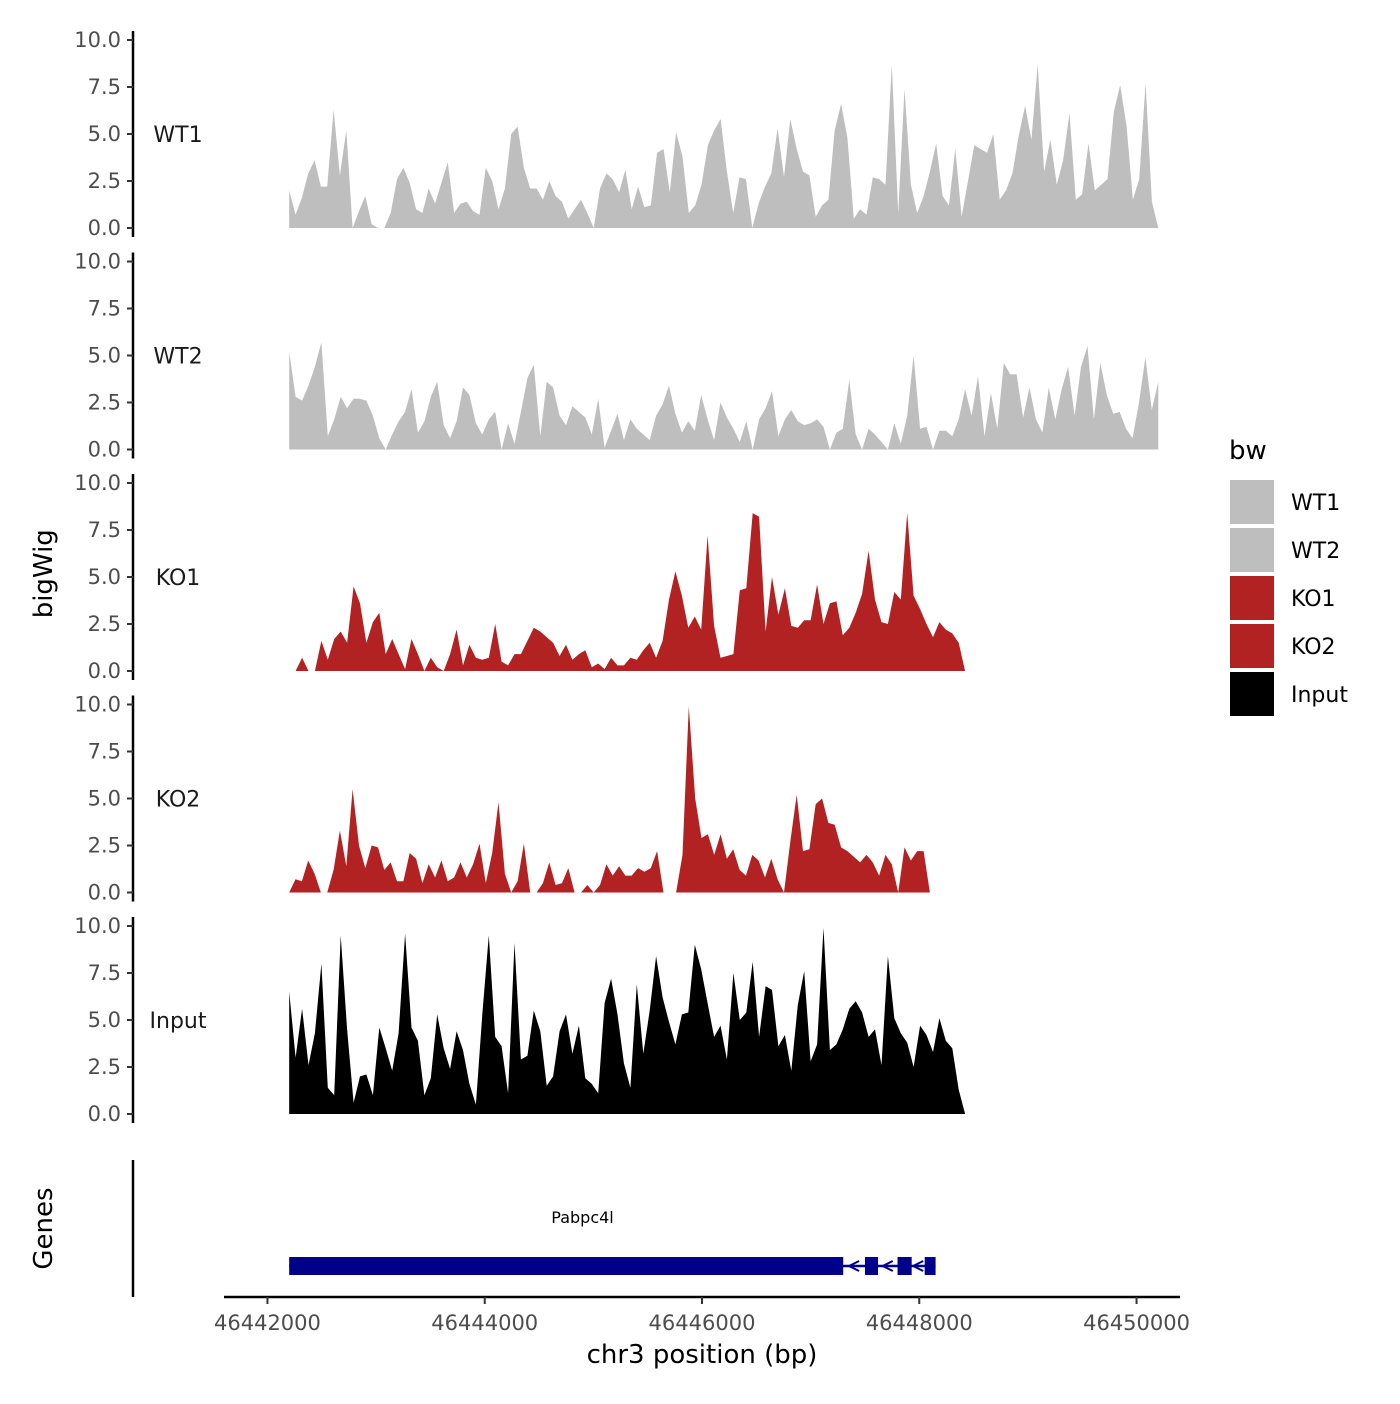  What do you see at coordinates (1319, 695) in the screenshot?
I see `legend-label-input: Input` at bounding box center [1319, 695].